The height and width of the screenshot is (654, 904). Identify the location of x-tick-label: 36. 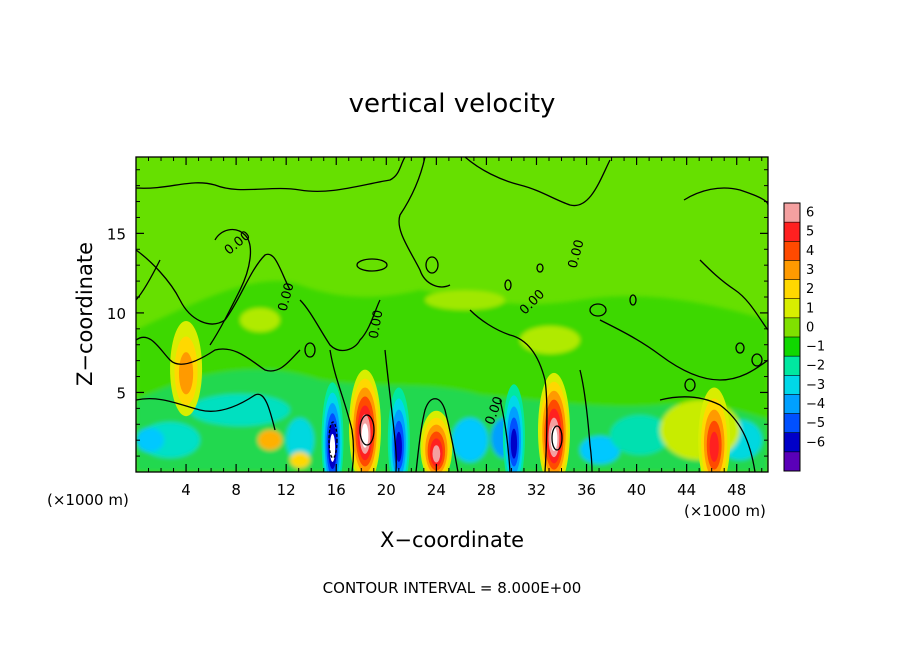
(586, 490).